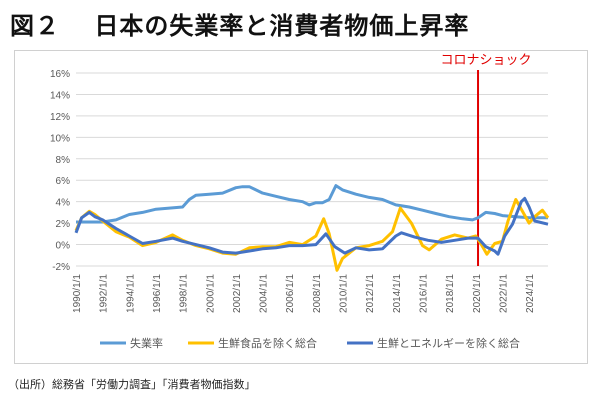 The image size is (600, 400). I want to click on x-tick-label: 2014/1/1, so click(397, 293).